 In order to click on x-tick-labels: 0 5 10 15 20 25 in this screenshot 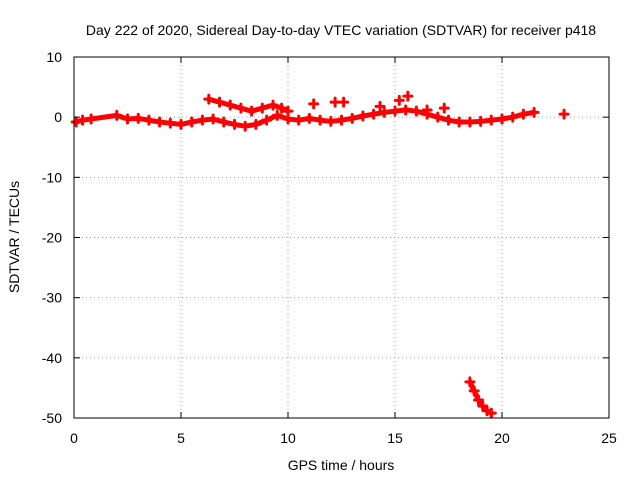, I will do `click(343, 438)`.